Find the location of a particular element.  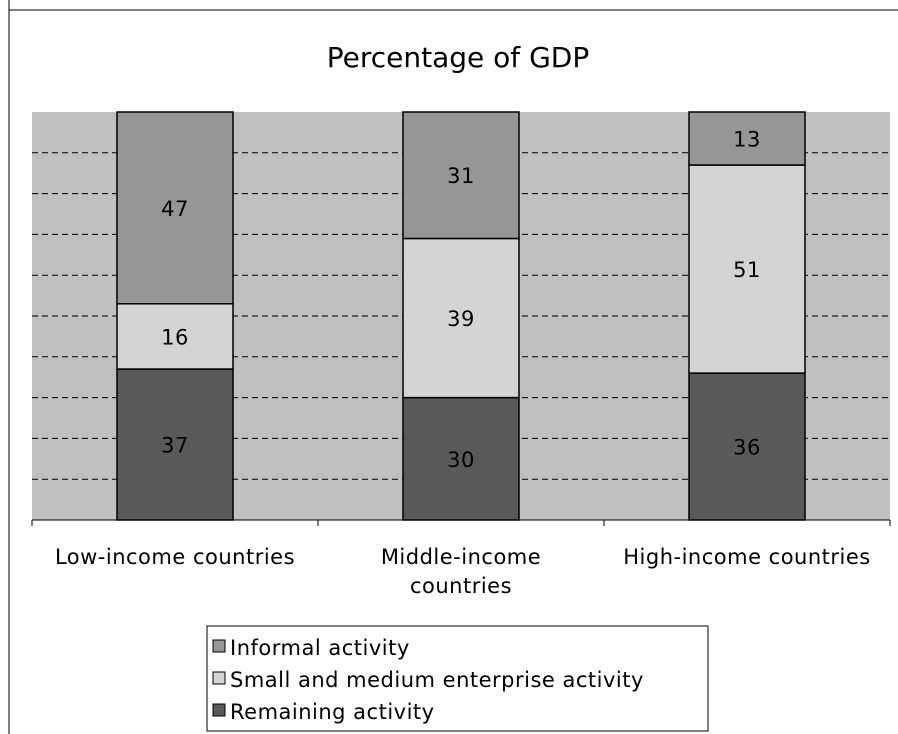

data-label: 31 is located at coordinates (461, 176).